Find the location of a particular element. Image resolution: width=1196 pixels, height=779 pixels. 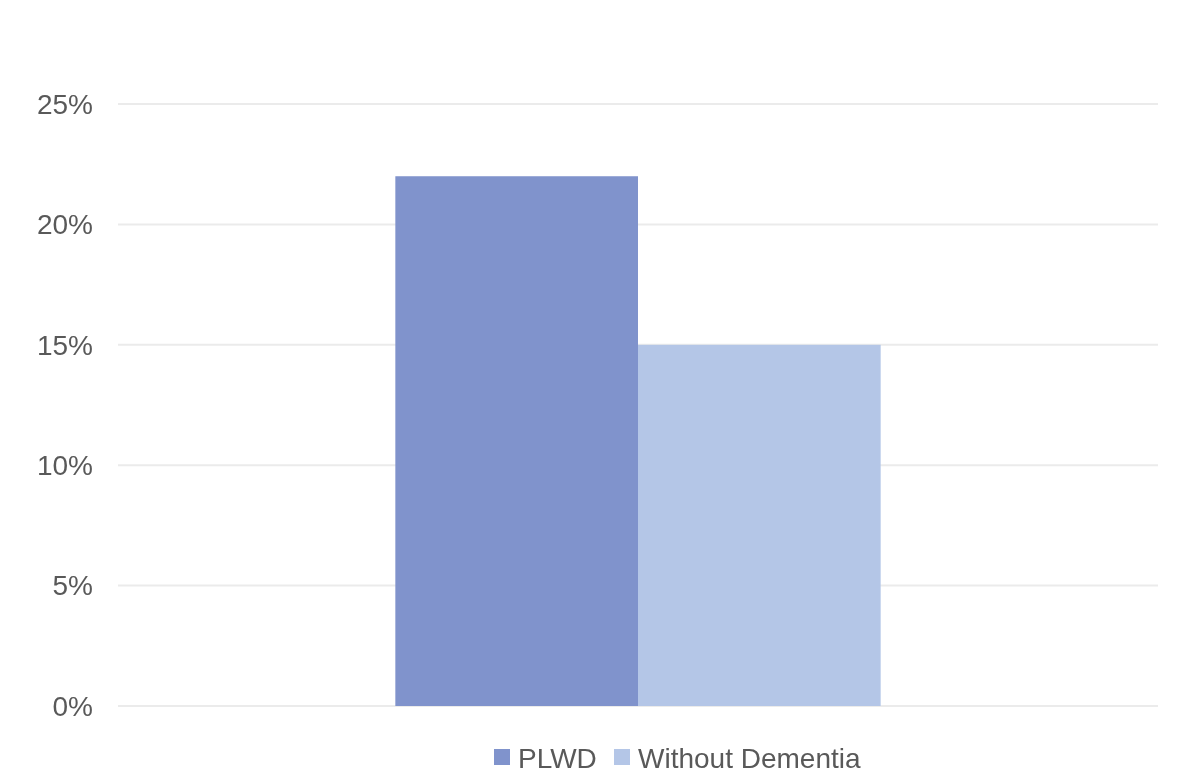

y-tick-label: 5% is located at coordinates (72, 586).